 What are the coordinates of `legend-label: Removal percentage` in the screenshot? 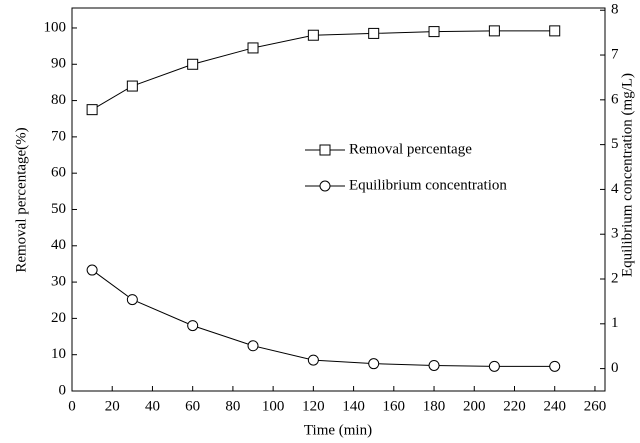 It's located at (410, 149).